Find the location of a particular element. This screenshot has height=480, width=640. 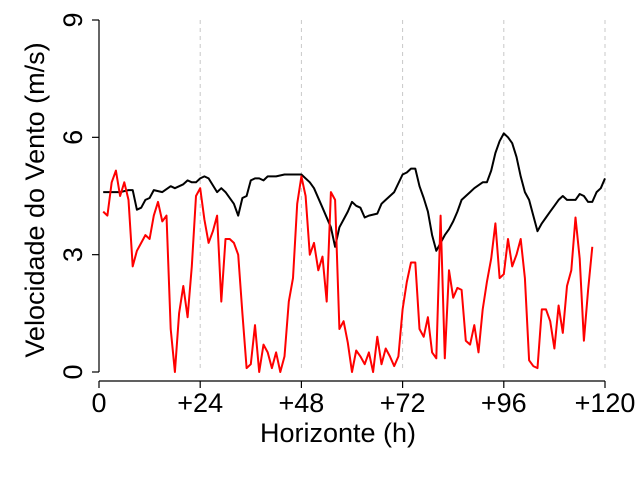

x-tick-label-1: +24 is located at coordinates (200, 403).